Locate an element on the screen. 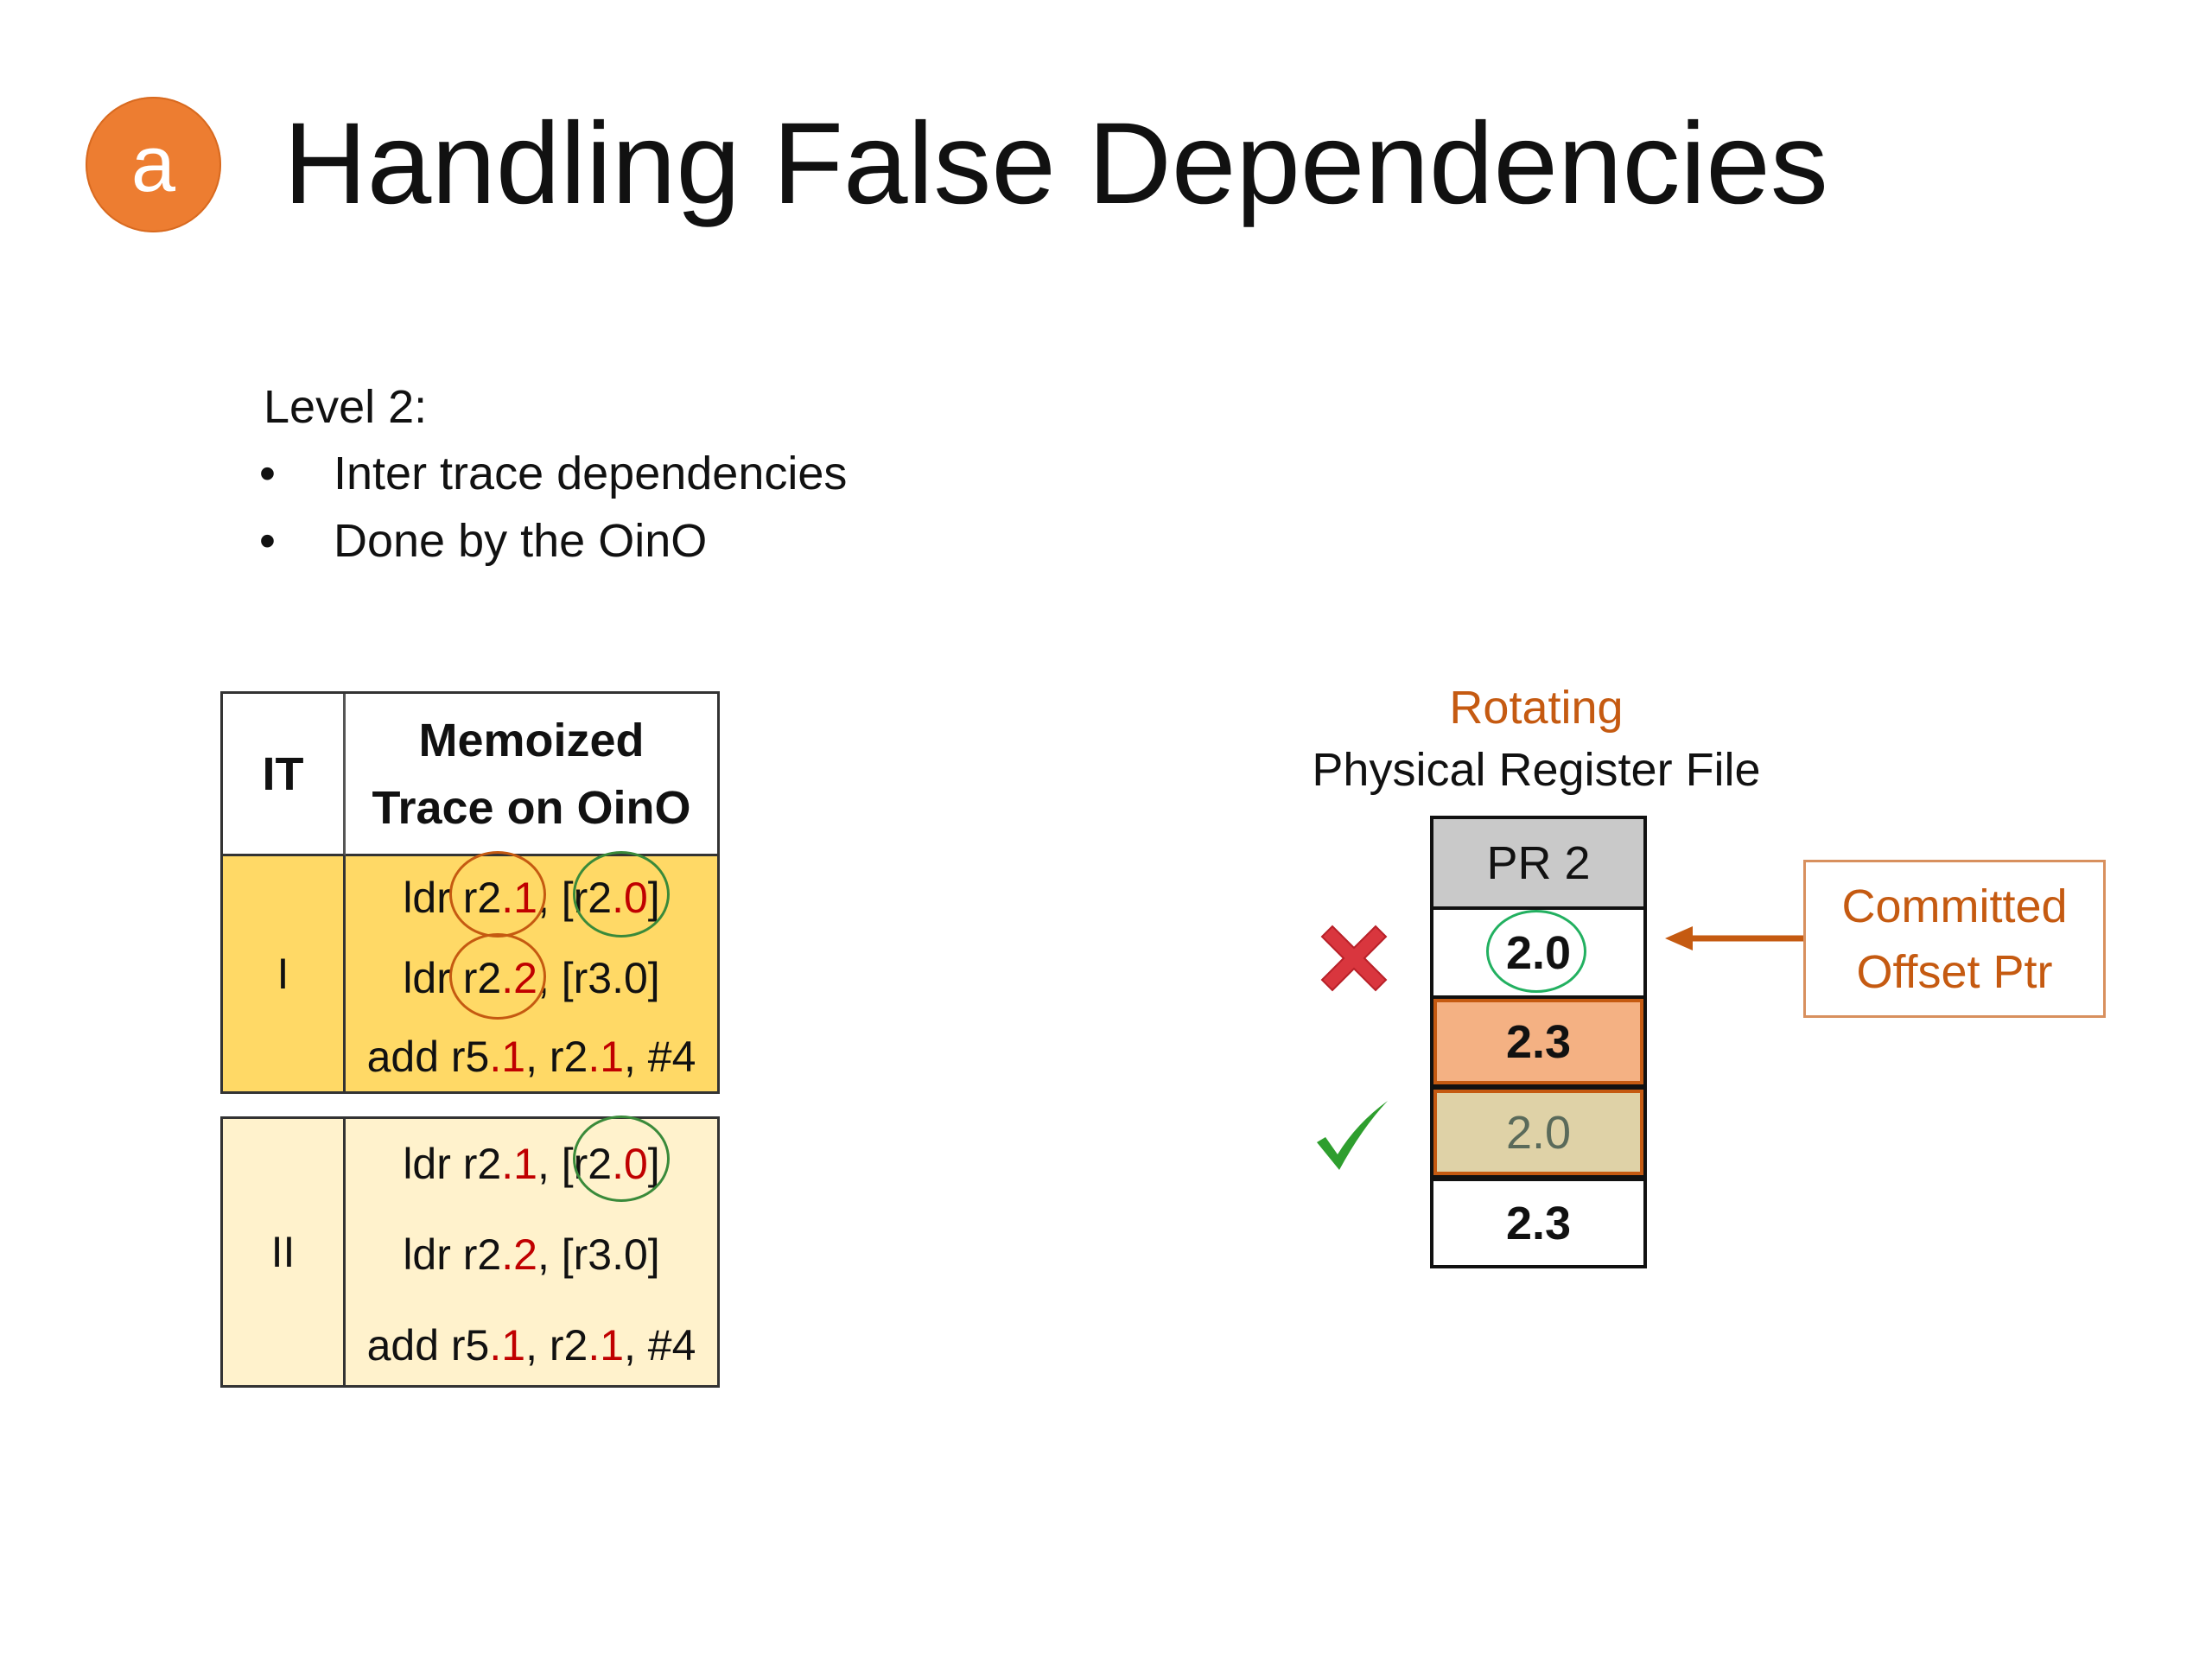 The height and width of the screenshot is (1659, 2212). register-cell: 2.0 is located at coordinates (1538, 1132).